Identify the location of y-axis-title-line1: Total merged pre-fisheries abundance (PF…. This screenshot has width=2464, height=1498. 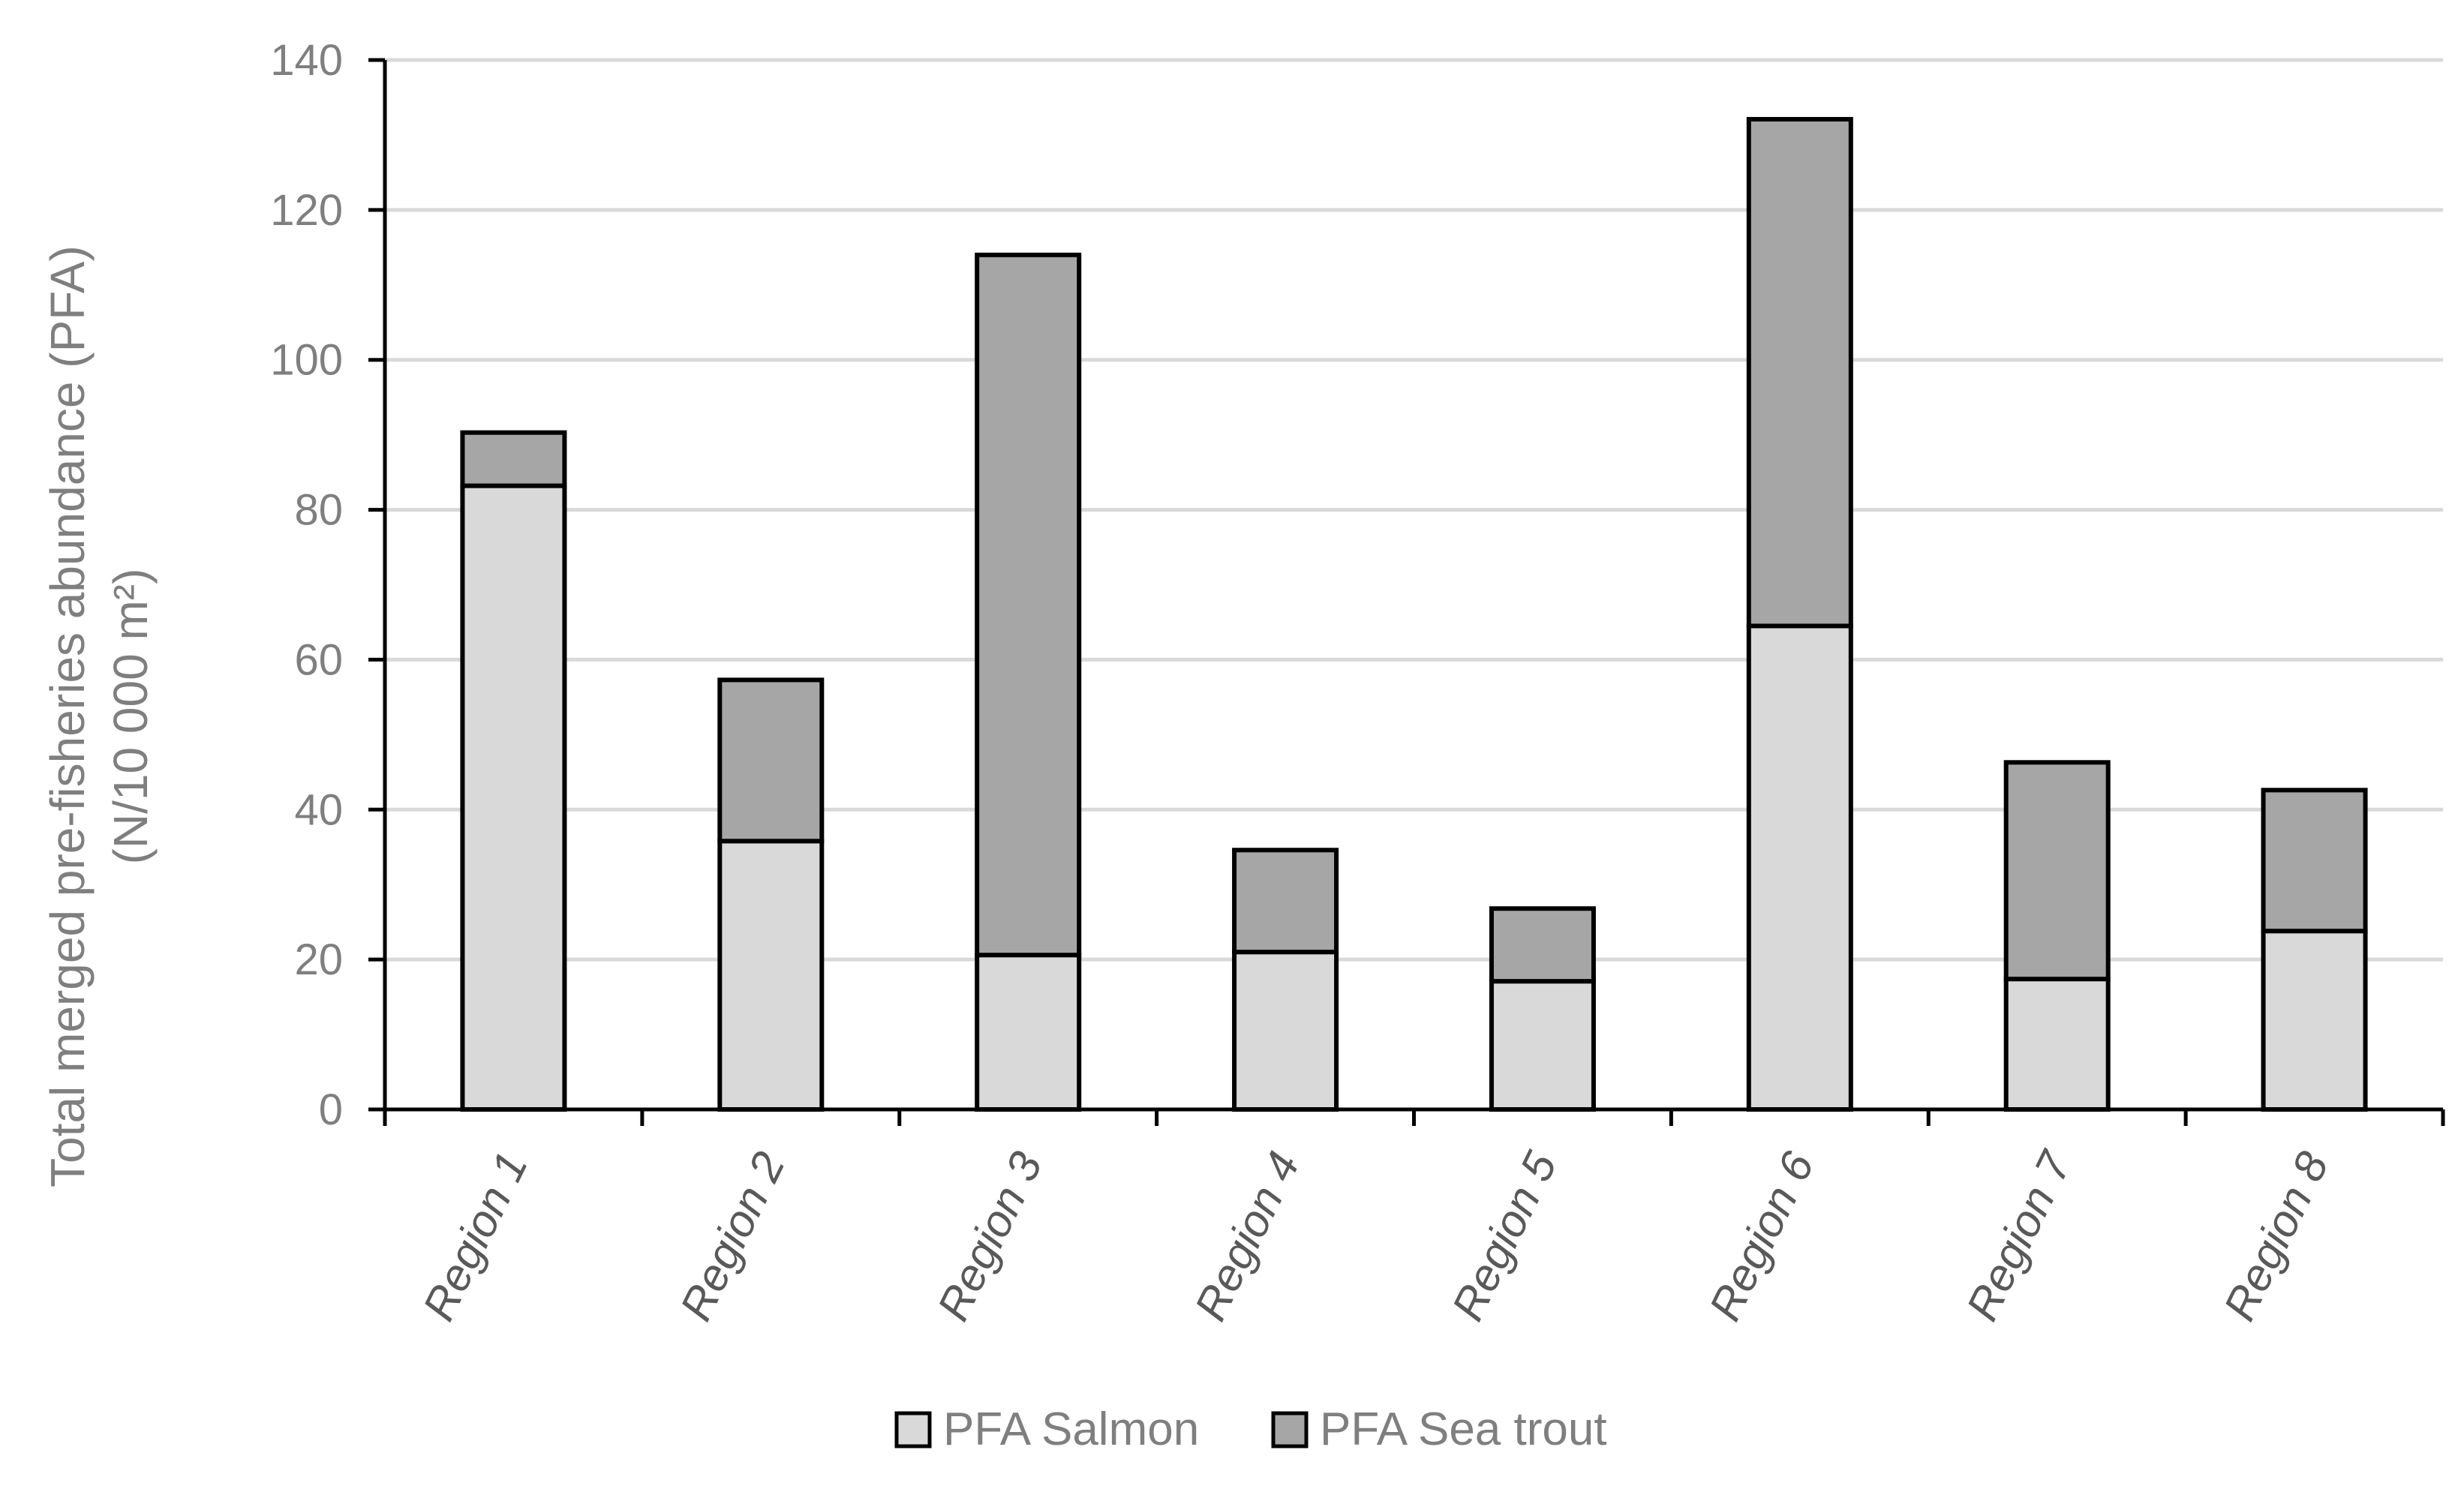
(68, 716).